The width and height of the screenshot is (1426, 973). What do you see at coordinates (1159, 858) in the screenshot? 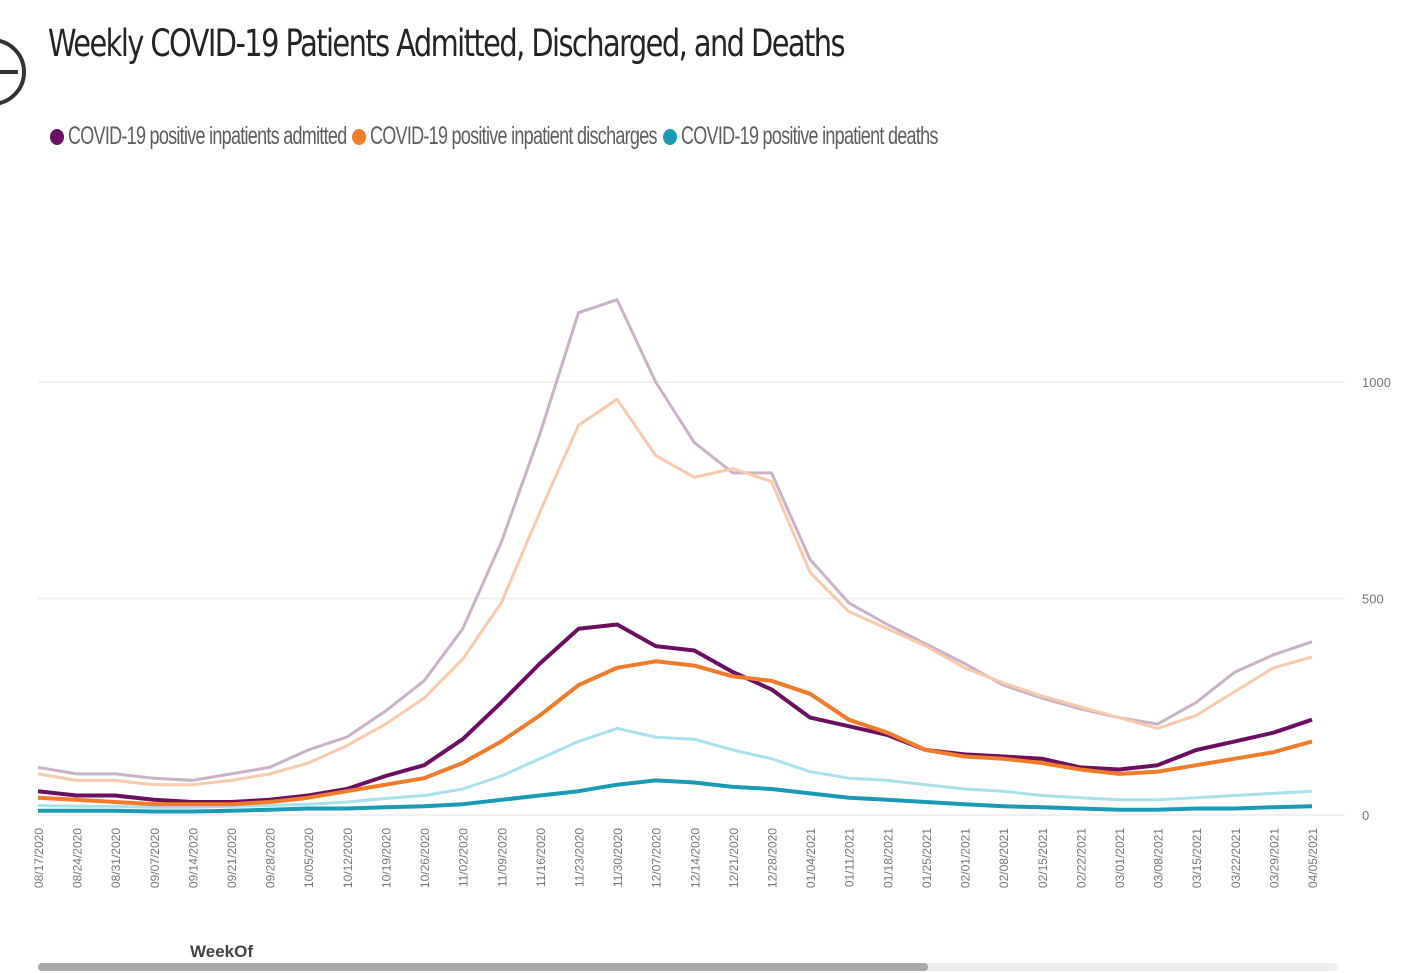
I see `x-tick-label: 03/08/2021` at bounding box center [1159, 858].